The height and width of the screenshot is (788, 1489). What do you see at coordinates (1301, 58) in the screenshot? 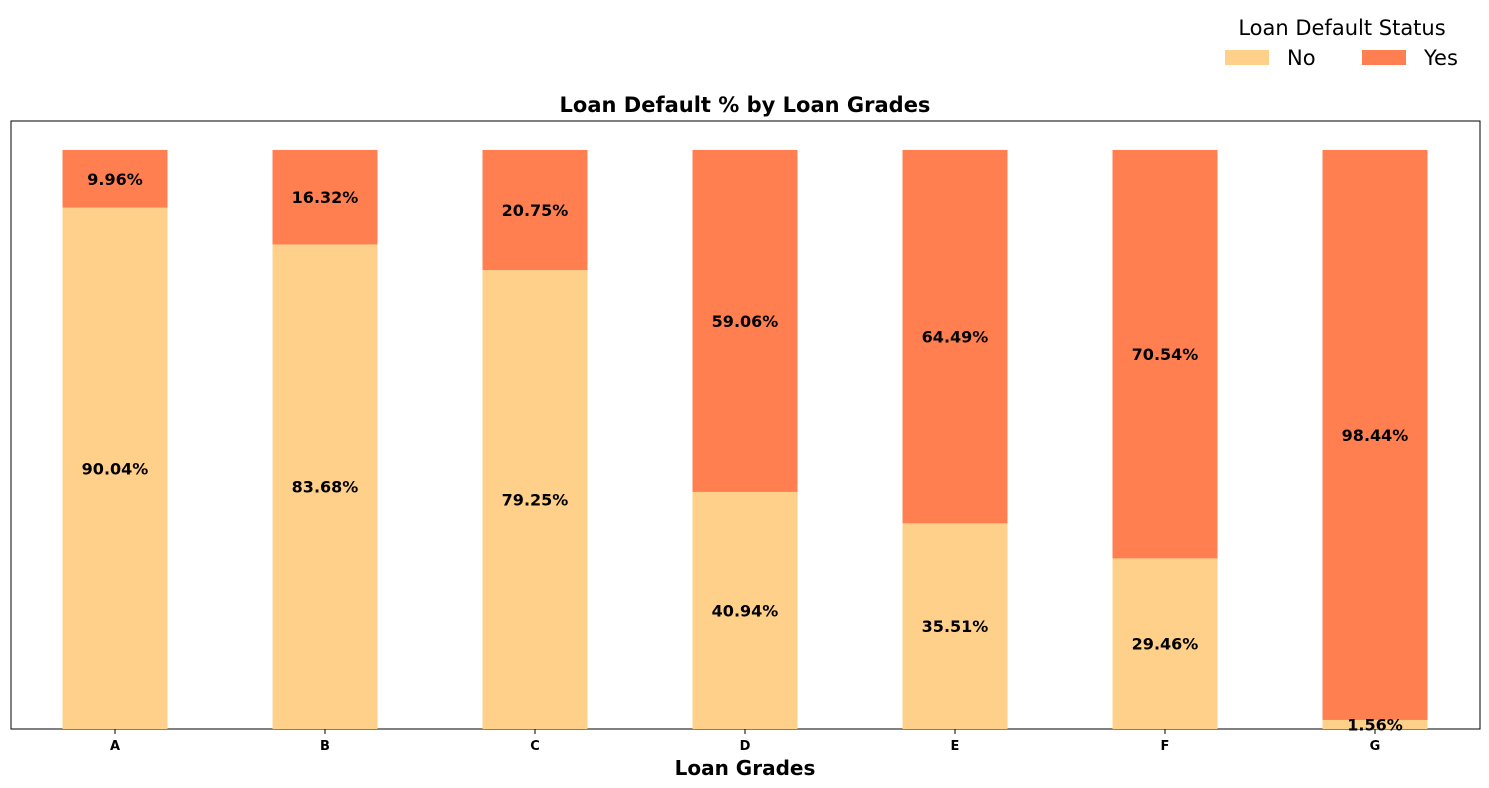
I see `legend-label-no: No` at bounding box center [1301, 58].